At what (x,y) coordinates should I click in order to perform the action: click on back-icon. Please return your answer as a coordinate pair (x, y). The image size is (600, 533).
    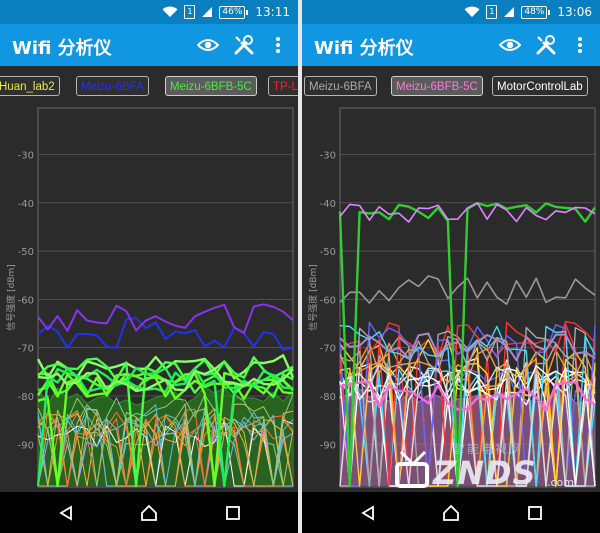
    Looking at the image, I should click on (367, 513).